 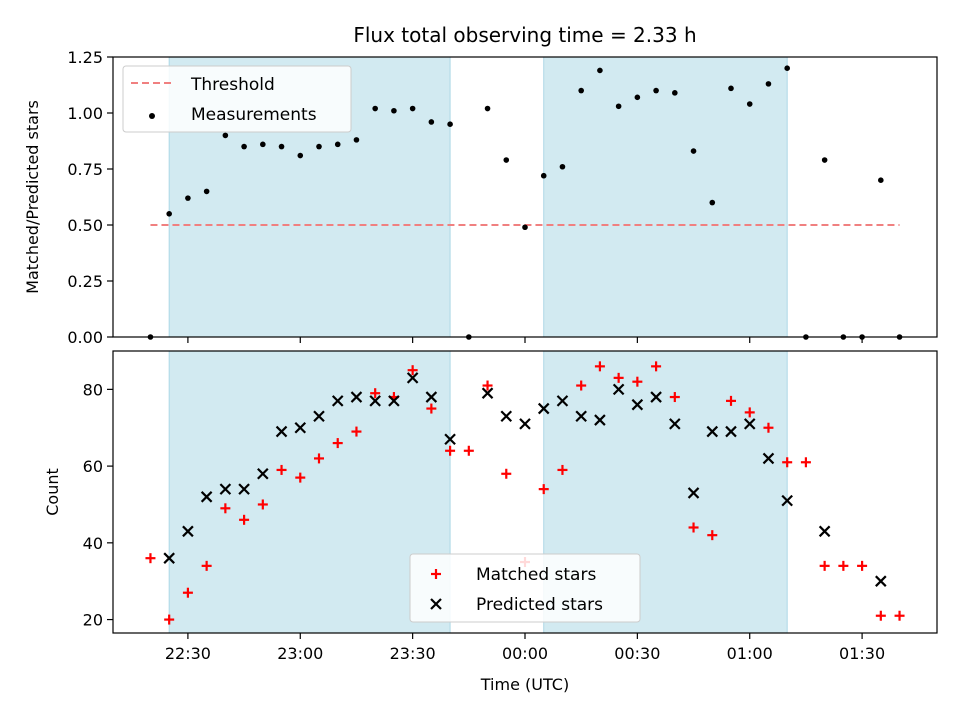 What do you see at coordinates (539, 605) in the screenshot?
I see `predicted-stars-legend-label: Predicted stars` at bounding box center [539, 605].